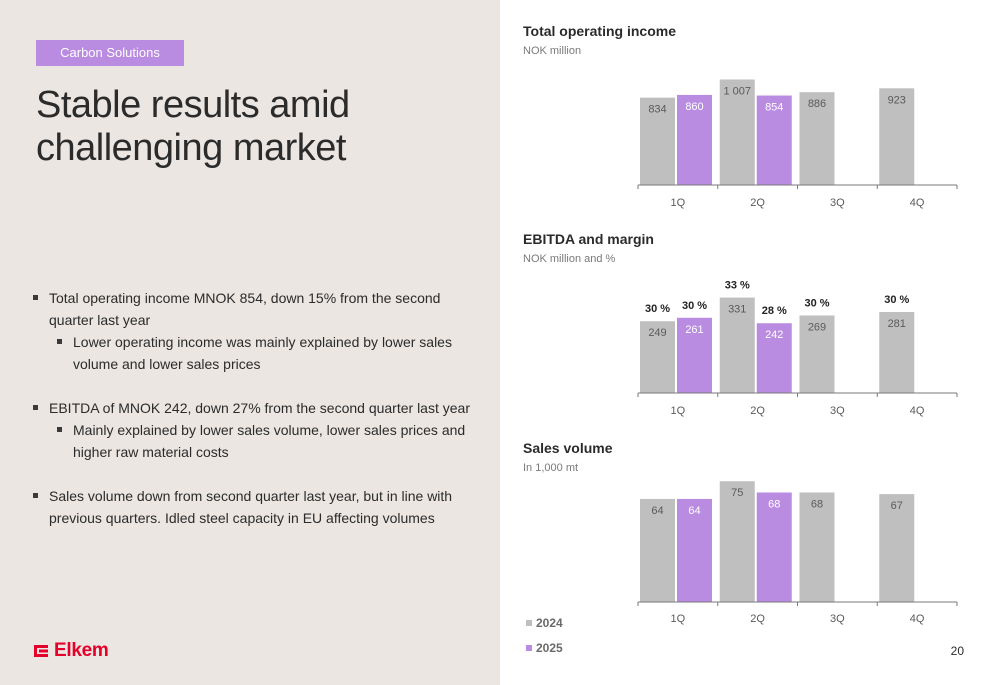  Describe the element at coordinates (549, 648) in the screenshot. I see `legend-label-2025: 2025` at that location.